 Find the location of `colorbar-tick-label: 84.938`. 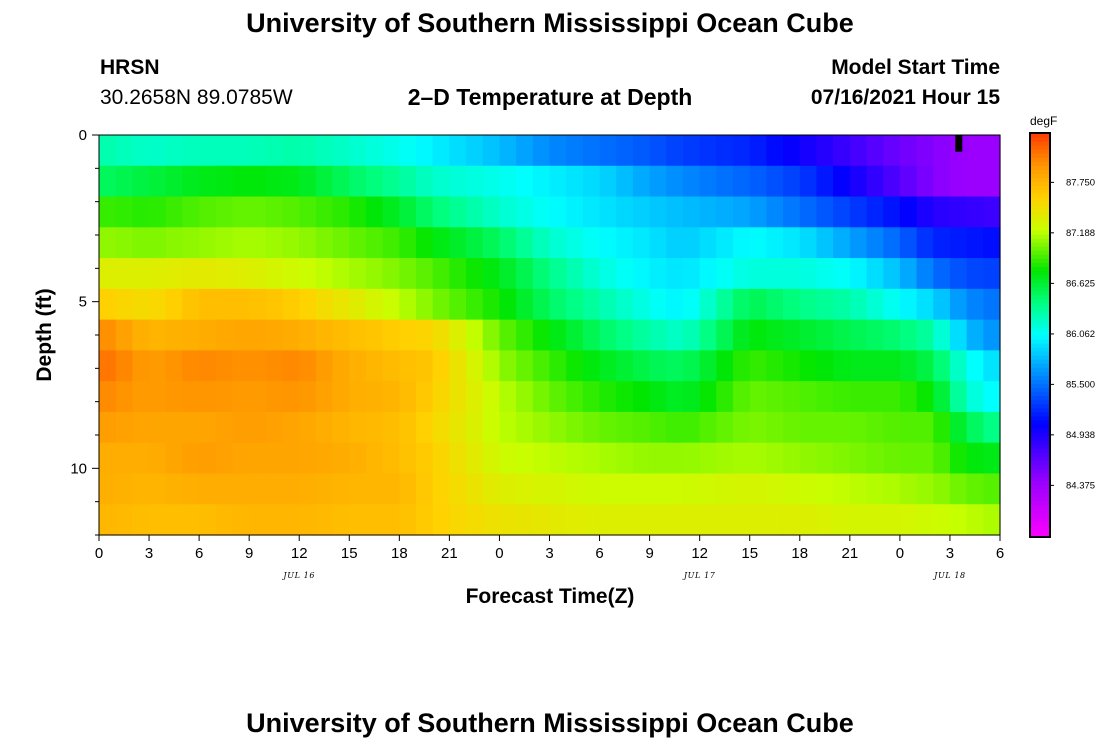

colorbar-tick-label: 84.938 is located at coordinates (1080, 435).